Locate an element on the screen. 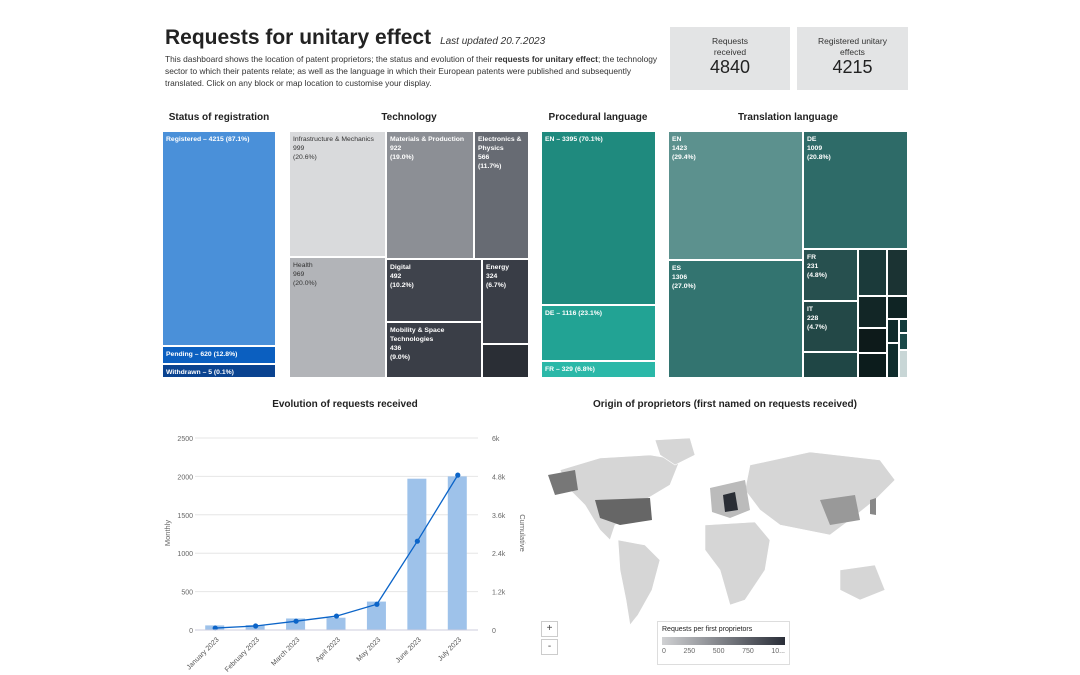  legend-gradient is located at coordinates (723, 641).